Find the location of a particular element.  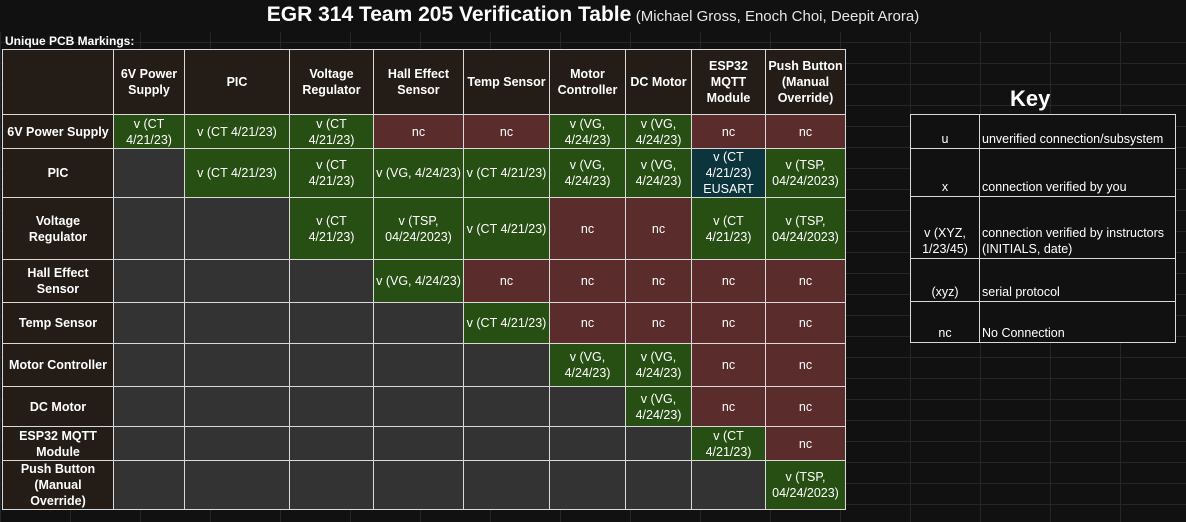

row-header: 6V Power Supply is located at coordinates (58, 131).